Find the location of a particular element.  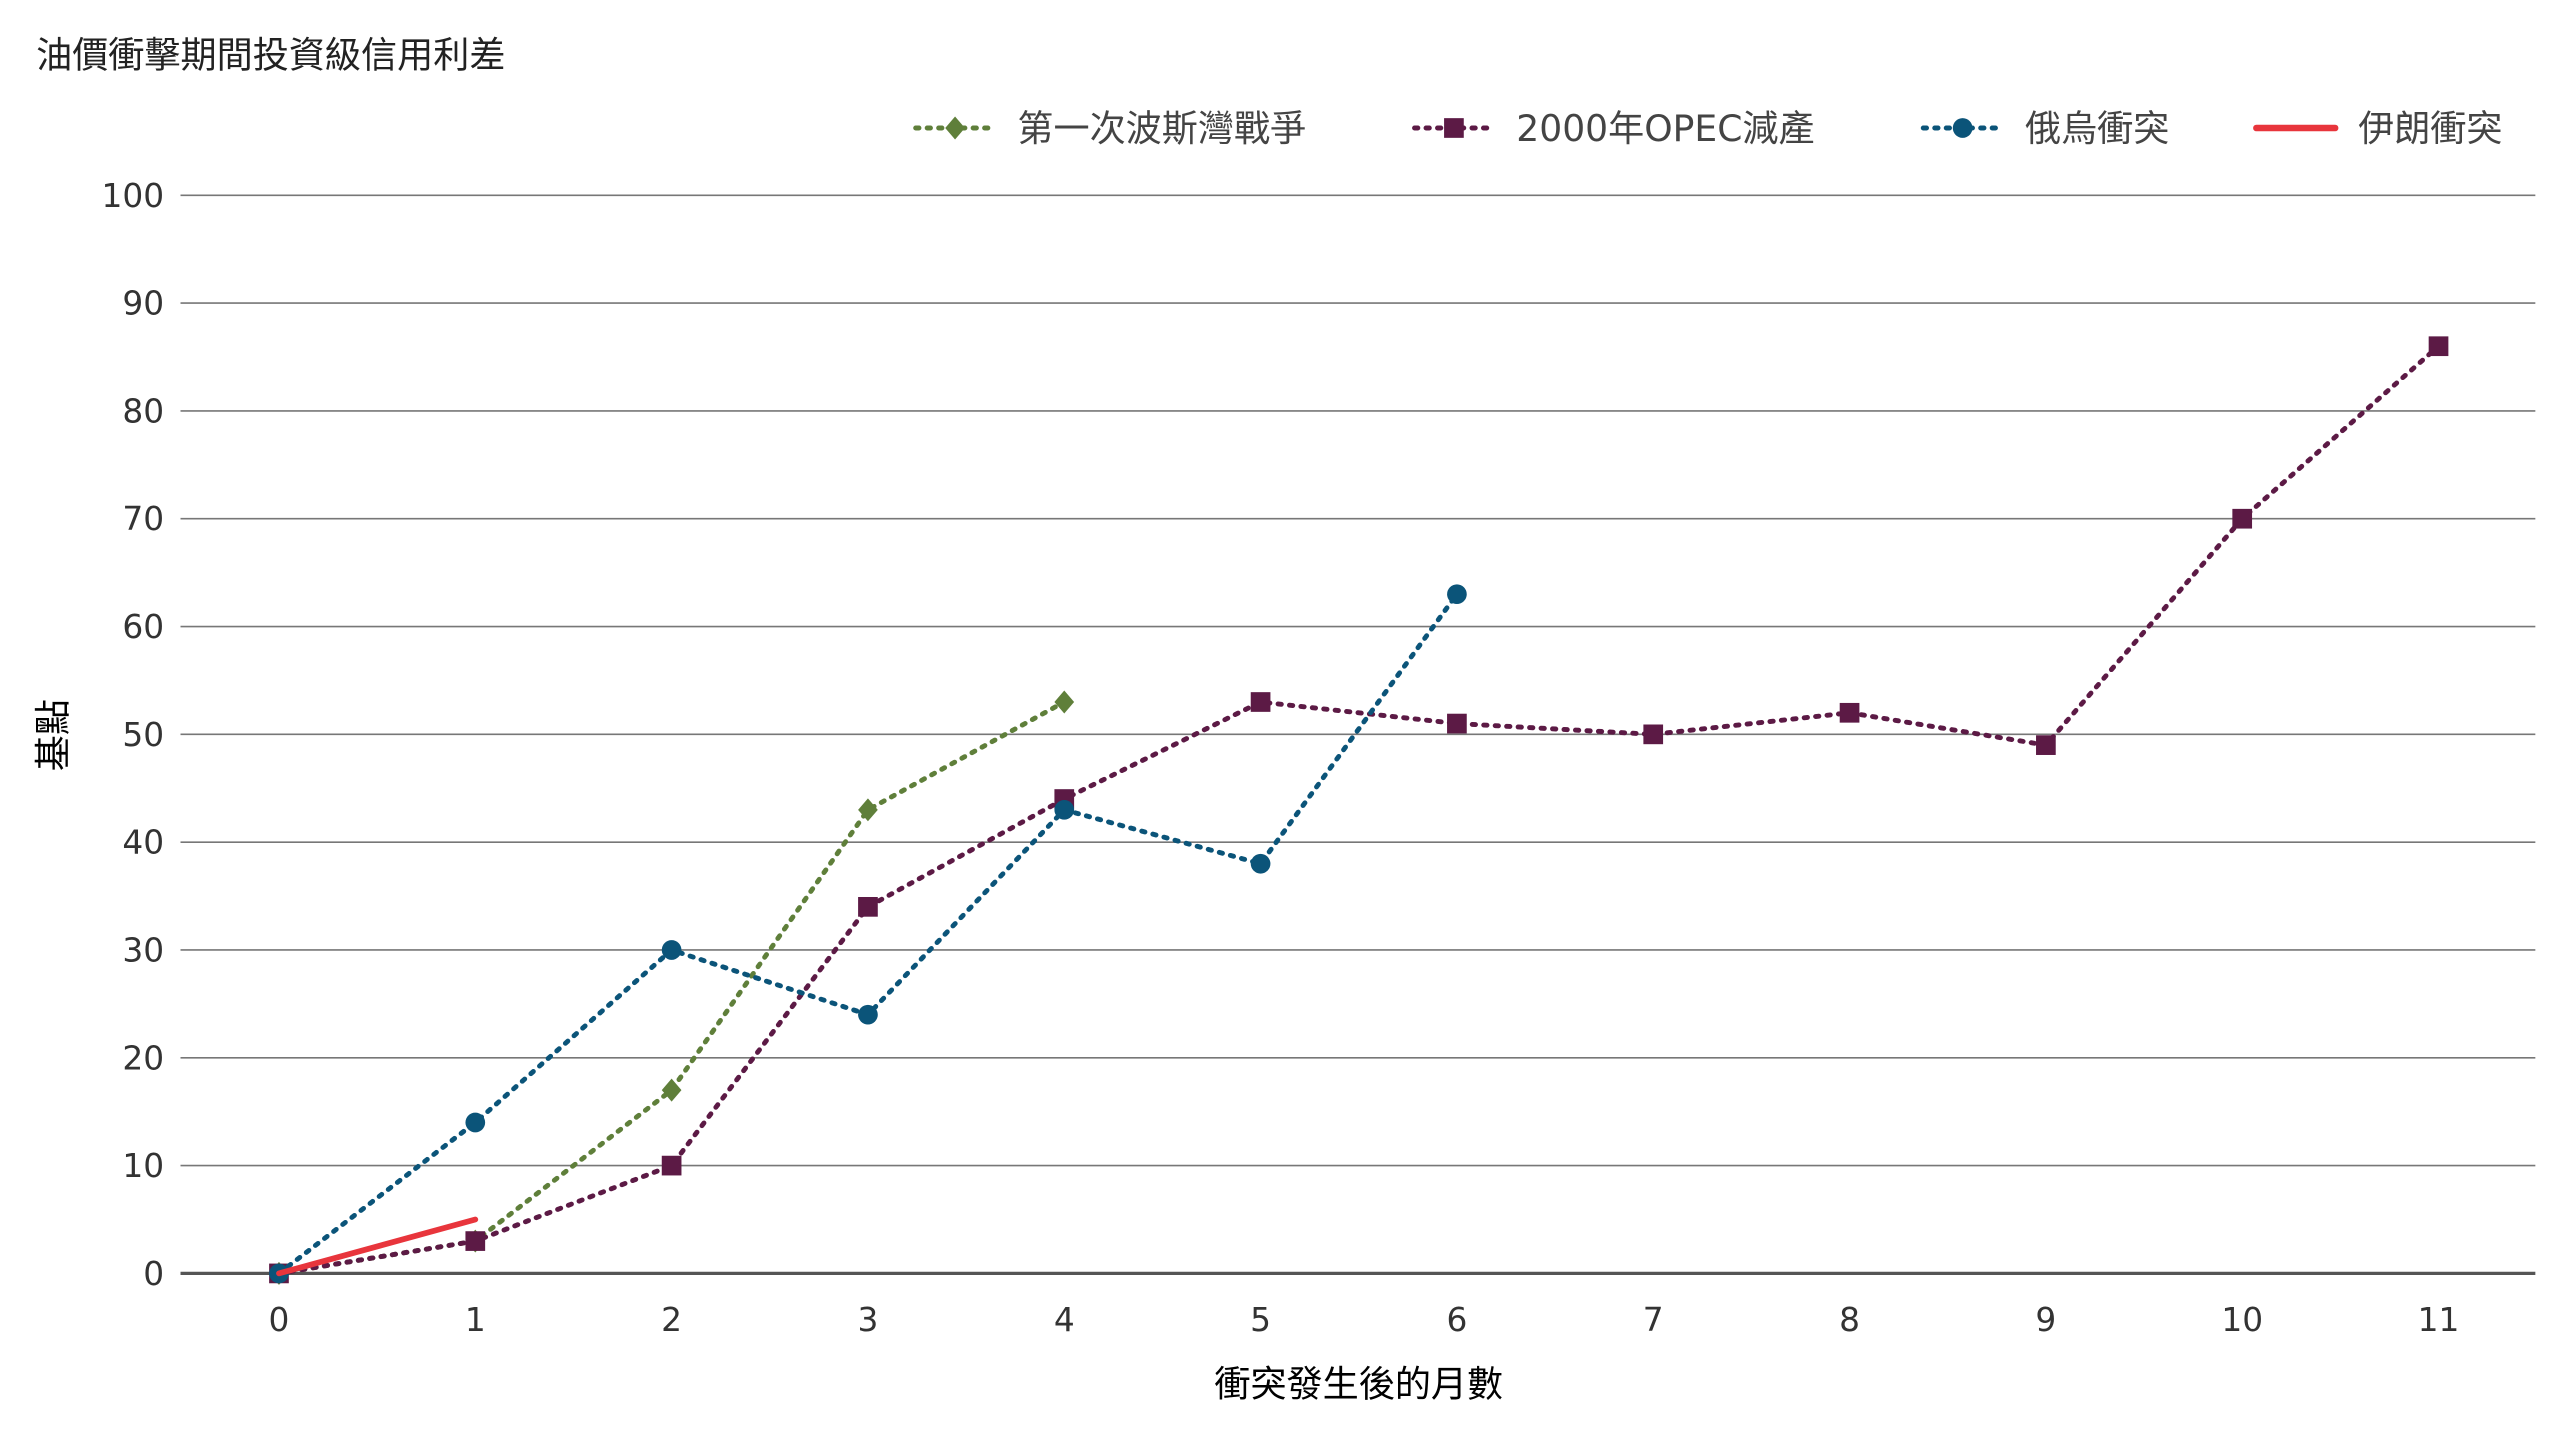

legend-label: 伊朗衝突 is located at coordinates (2430, 128).